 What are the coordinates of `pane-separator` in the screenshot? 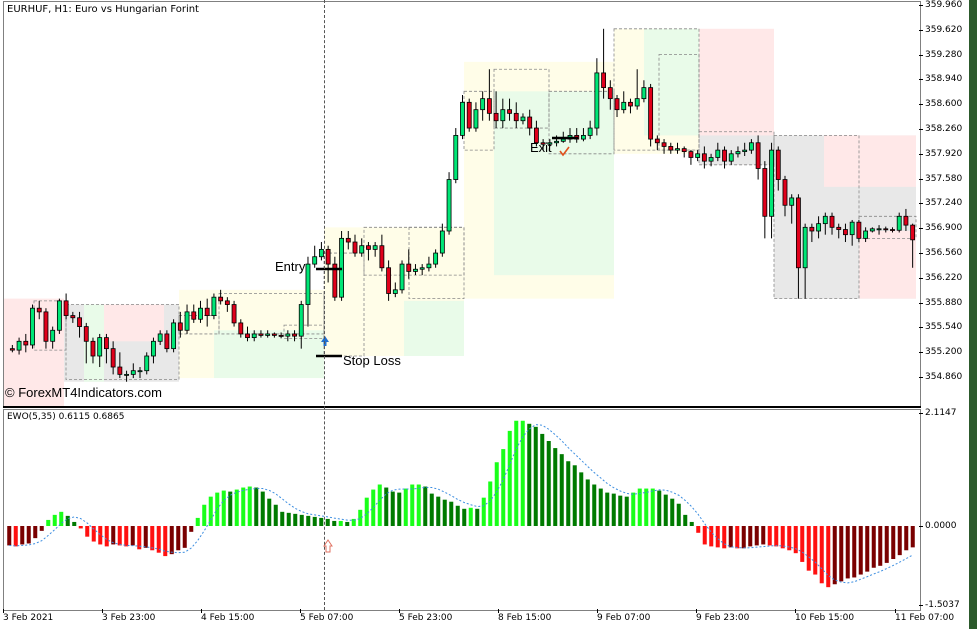 It's located at (462, 407).